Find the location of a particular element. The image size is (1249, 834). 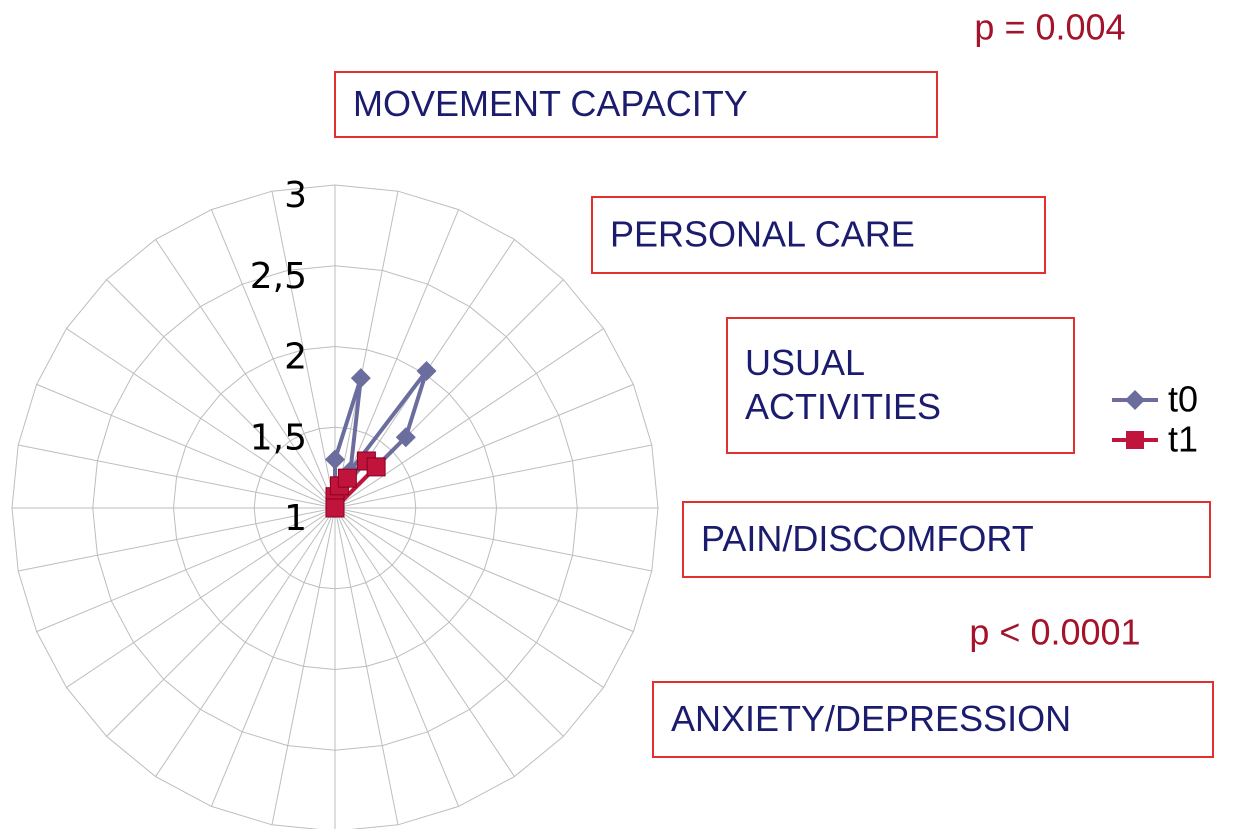

legend-label: t0 is located at coordinates (1183, 399).